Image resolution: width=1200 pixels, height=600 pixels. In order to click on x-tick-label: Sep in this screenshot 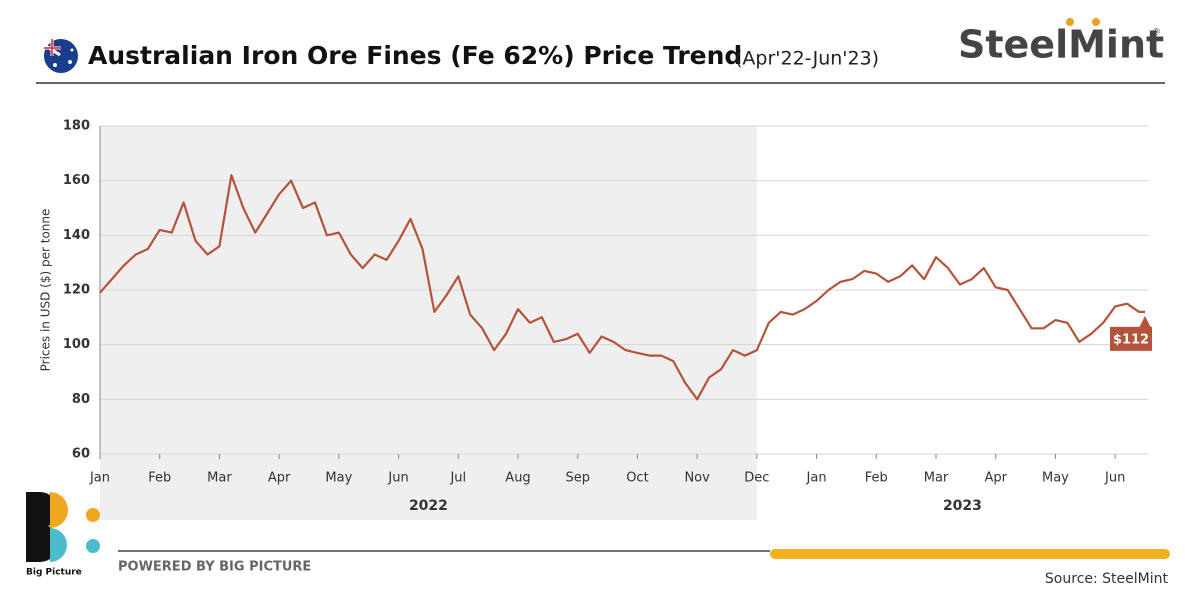, I will do `click(577, 478)`.